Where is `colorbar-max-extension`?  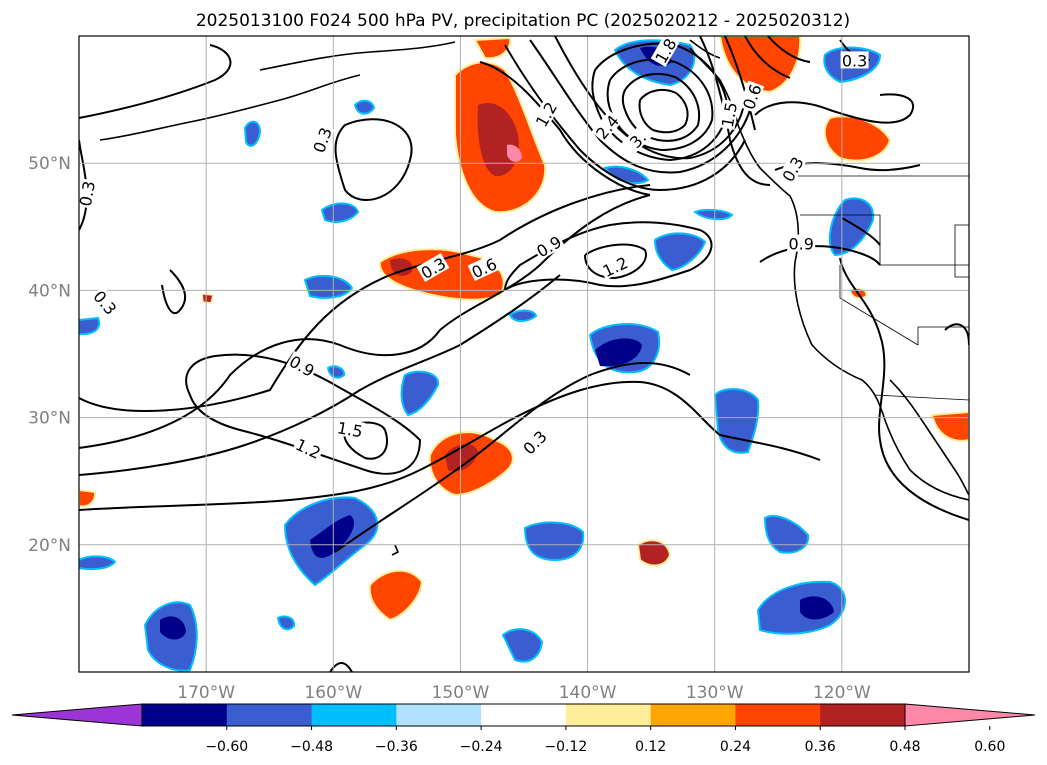
colorbar-max-extension is located at coordinates (970, 715).